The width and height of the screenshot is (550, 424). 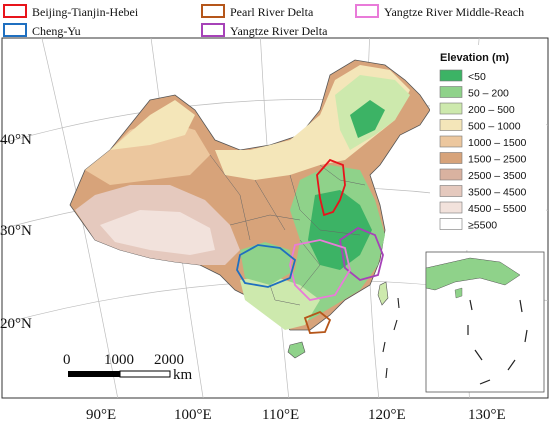 I want to click on elevation-label-9: ≥5500, so click(x=482, y=226).